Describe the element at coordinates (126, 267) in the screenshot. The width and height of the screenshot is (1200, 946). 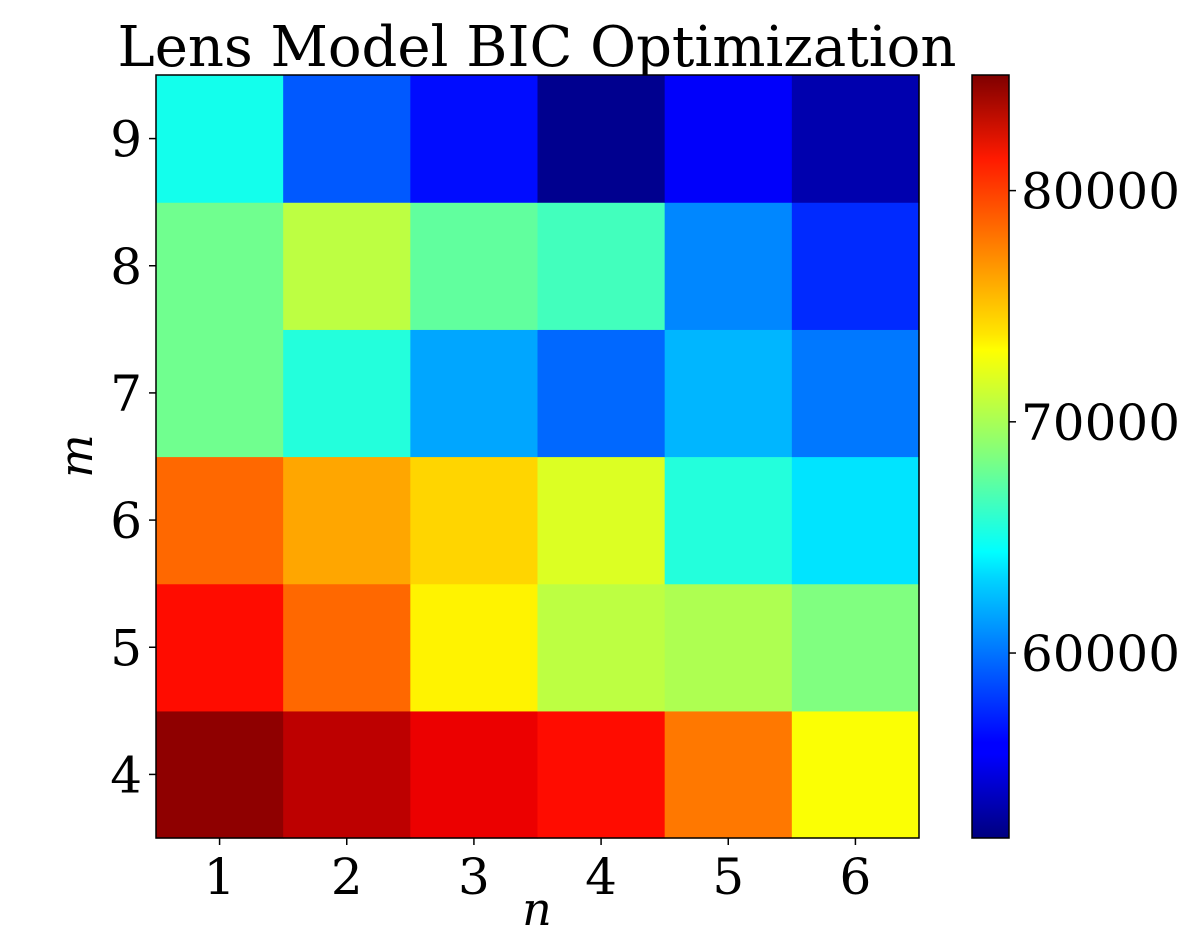
I see `y-tick-label: 8` at that location.